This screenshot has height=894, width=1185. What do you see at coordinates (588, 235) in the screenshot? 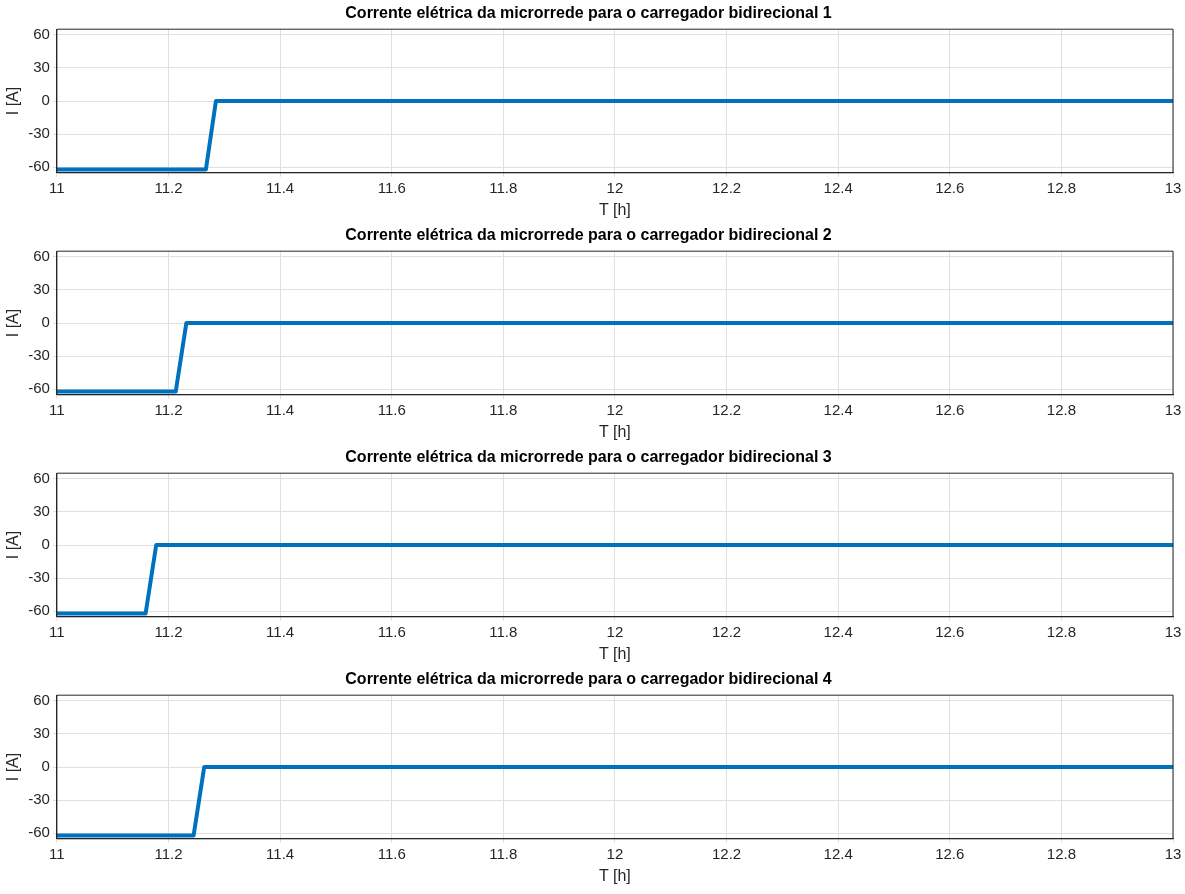
I see `chart-title: Corrente elétrica da microrrede para o carregador bidirecional 2` at bounding box center [588, 235].